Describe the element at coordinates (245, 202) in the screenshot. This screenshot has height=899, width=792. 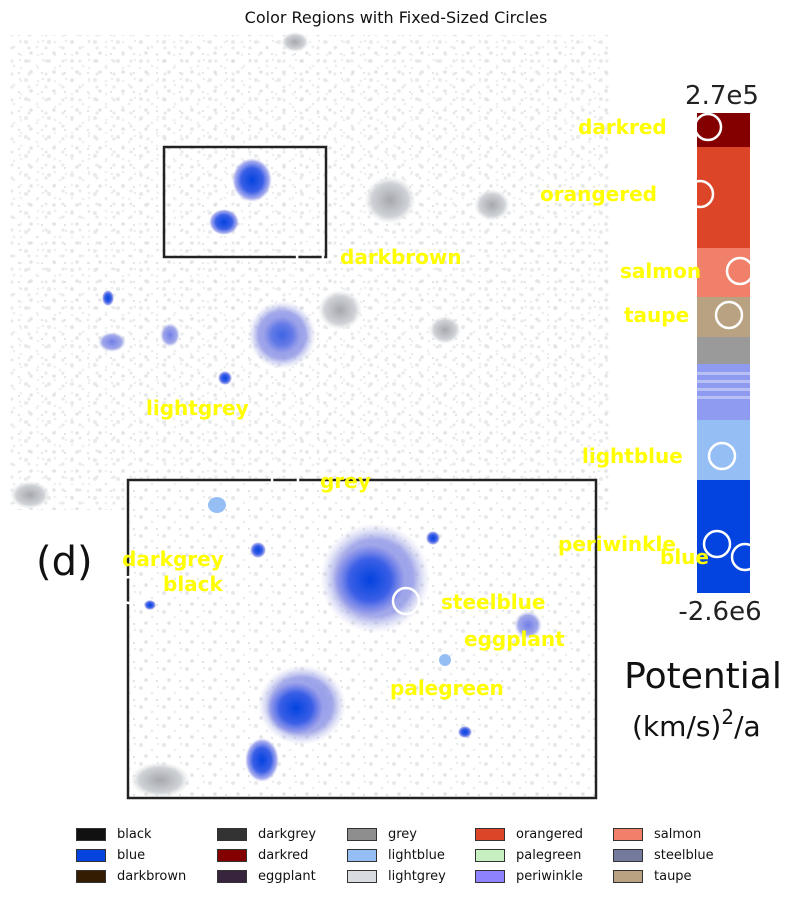
I see `zoom-box` at that location.